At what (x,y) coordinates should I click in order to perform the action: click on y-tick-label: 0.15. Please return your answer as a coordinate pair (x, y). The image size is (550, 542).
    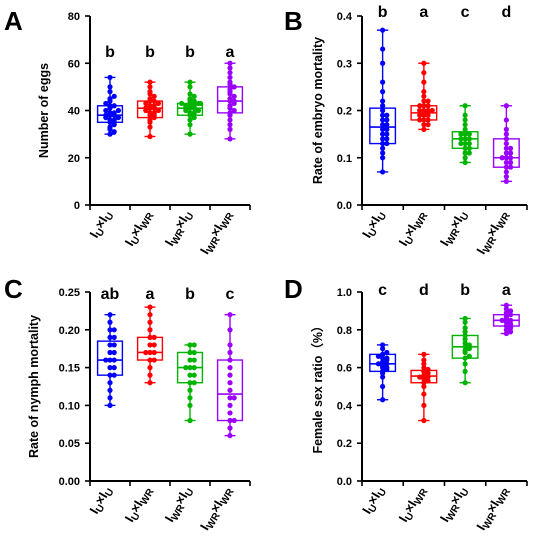
    Looking at the image, I should click on (69, 369).